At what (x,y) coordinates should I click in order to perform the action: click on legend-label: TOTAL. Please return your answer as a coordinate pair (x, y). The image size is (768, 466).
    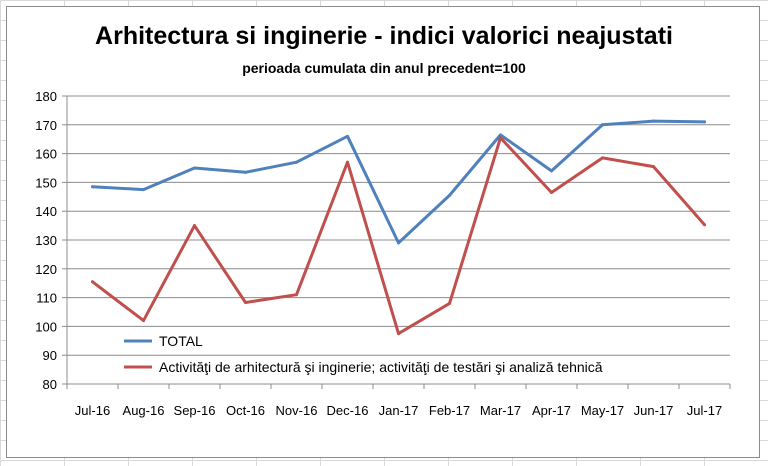
    Looking at the image, I should click on (181, 341).